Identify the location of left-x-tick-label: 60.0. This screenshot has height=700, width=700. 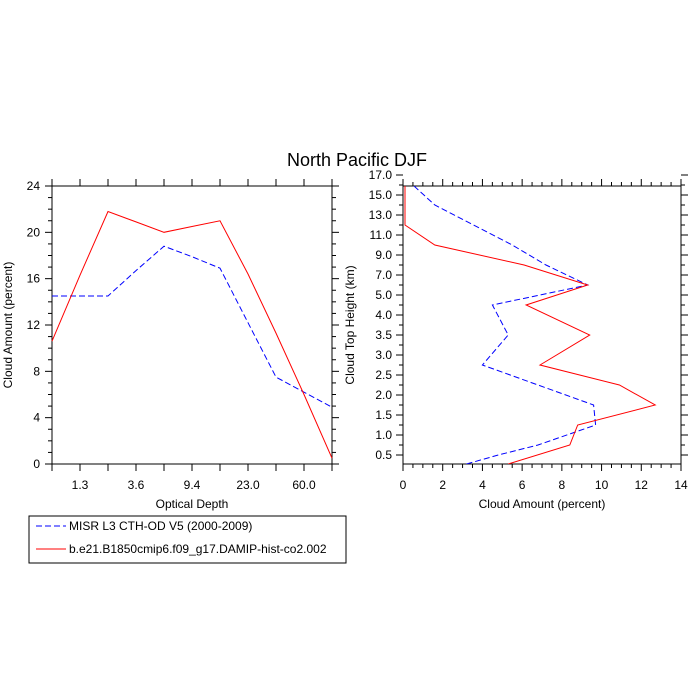
(304, 485).